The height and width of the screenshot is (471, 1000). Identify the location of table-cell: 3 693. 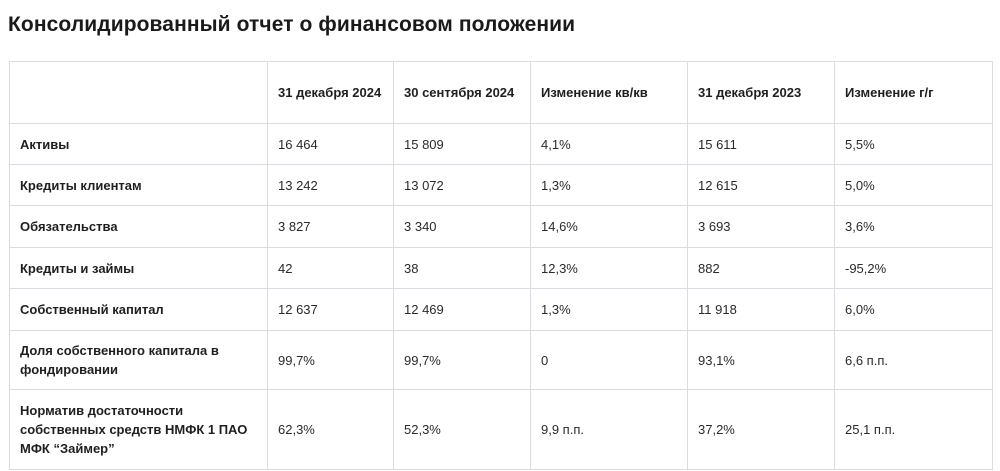
(761, 226).